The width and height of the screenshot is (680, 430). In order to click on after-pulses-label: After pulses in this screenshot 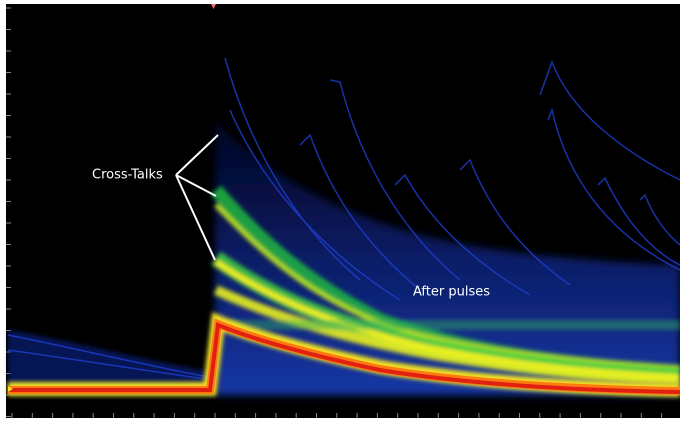, I will do `click(451, 292)`.